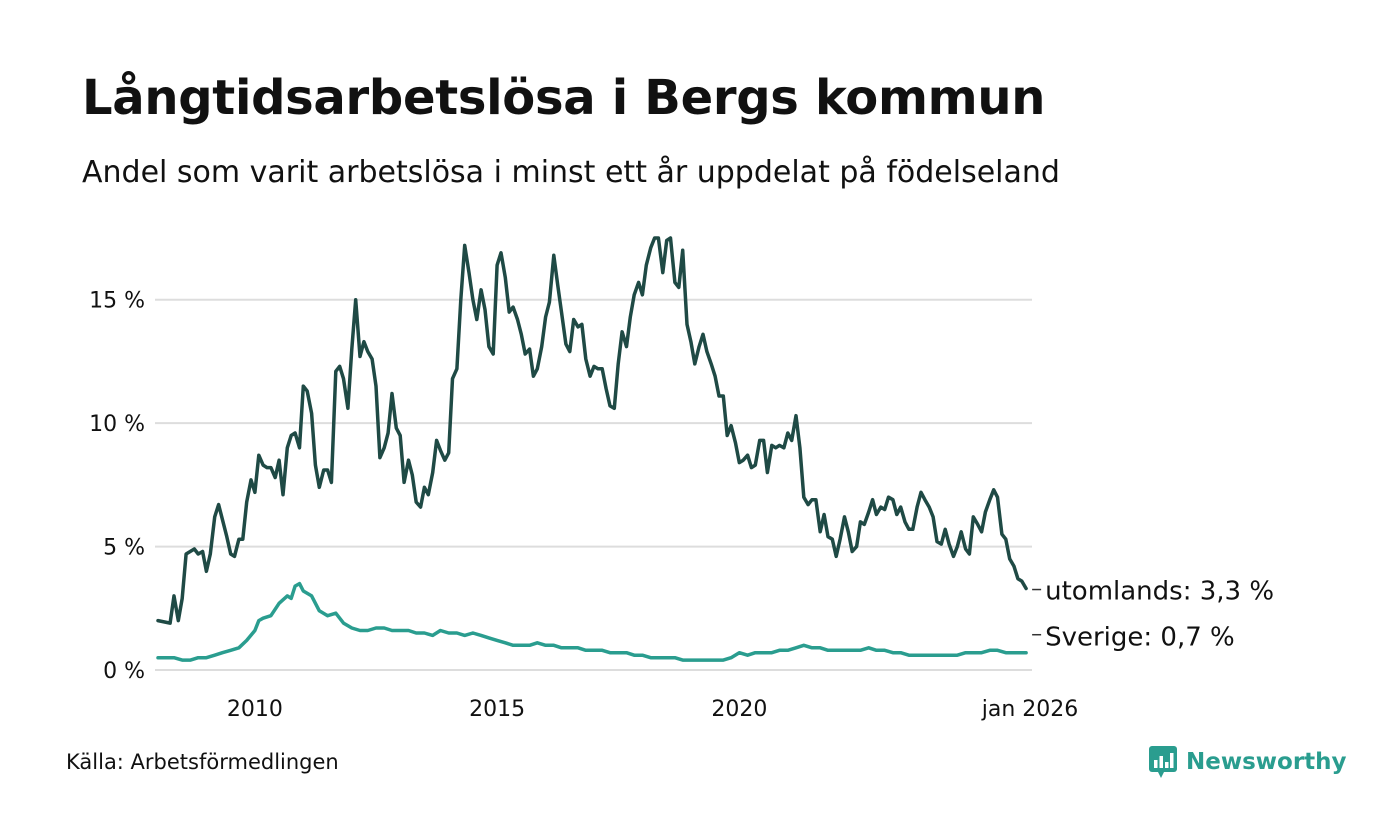 Image resolution: width=1400 pixels, height=840 pixels. What do you see at coordinates (117, 301) in the screenshot?
I see `y-tick-label: 15 %` at bounding box center [117, 301].